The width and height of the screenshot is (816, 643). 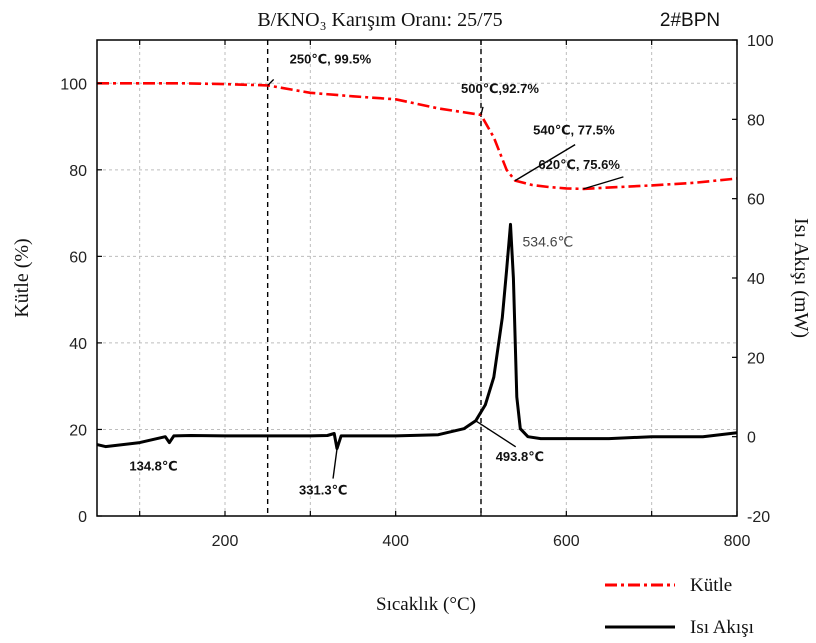 What do you see at coordinates (22, 277) in the screenshot?
I see `y-axis-left-label: Kütle (%)` at bounding box center [22, 277].